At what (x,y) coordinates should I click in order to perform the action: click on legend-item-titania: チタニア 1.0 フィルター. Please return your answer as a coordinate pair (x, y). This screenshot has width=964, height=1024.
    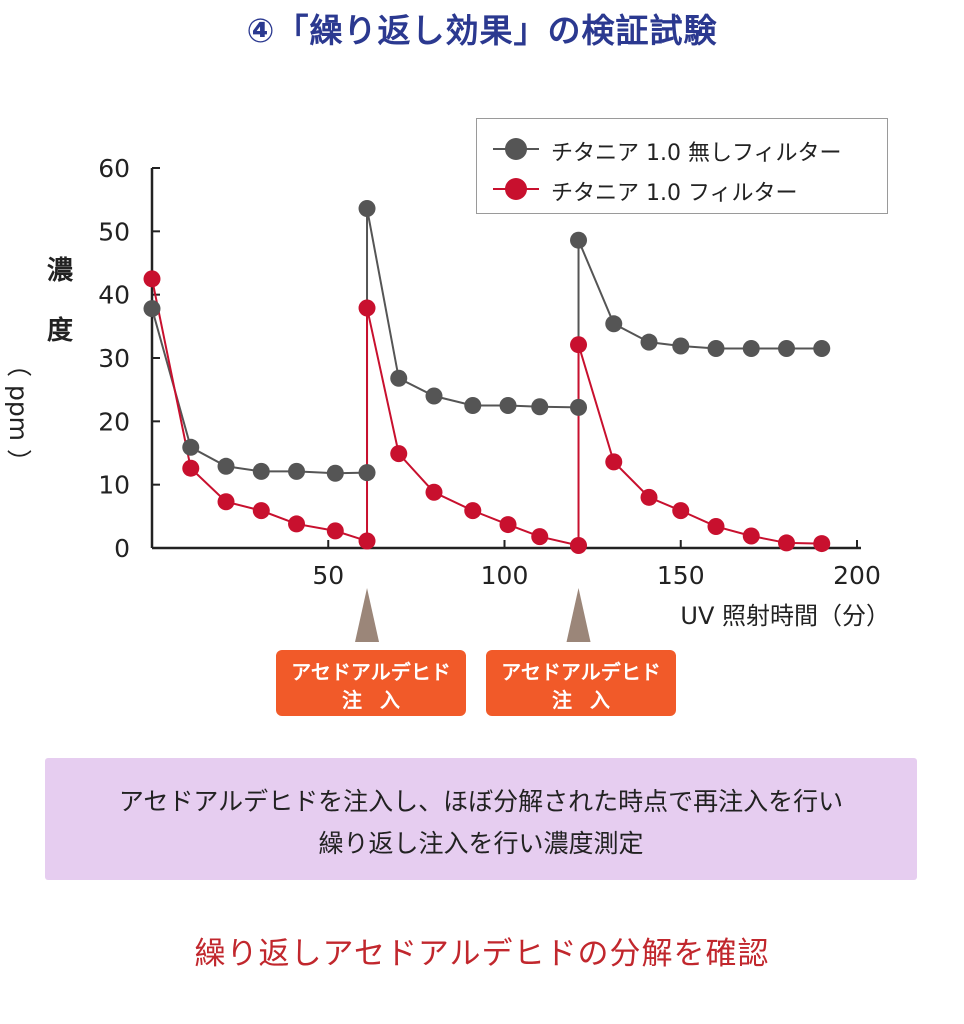
    Looking at the image, I should click on (682, 189).